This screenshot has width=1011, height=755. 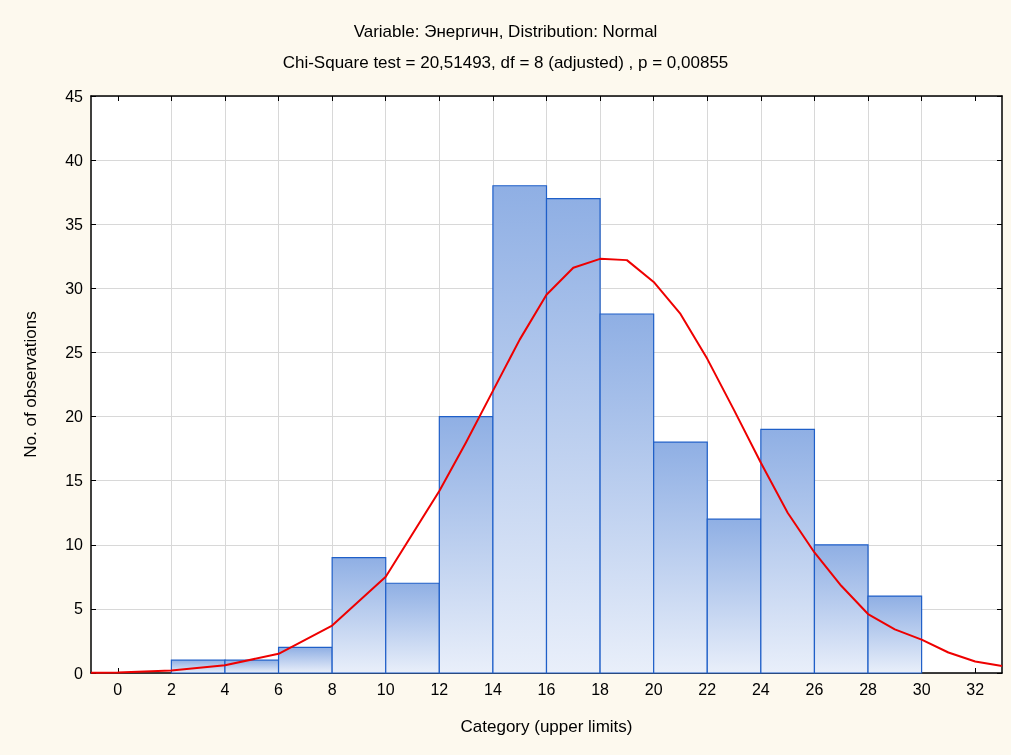 What do you see at coordinates (171, 689) in the screenshot?
I see `x-tick-label: 2` at bounding box center [171, 689].